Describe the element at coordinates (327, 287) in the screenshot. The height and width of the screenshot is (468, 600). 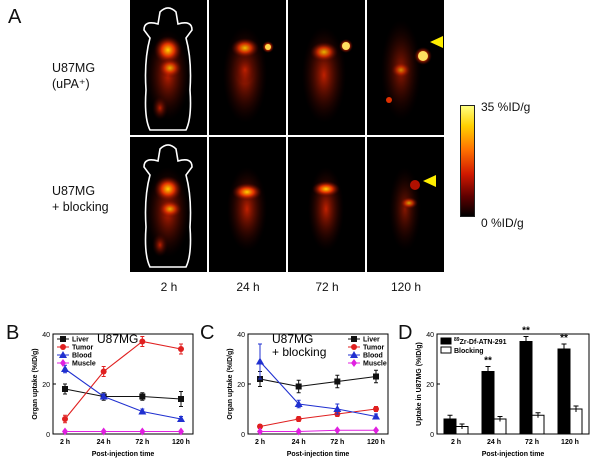
I see `time-label: 72 h` at that location.